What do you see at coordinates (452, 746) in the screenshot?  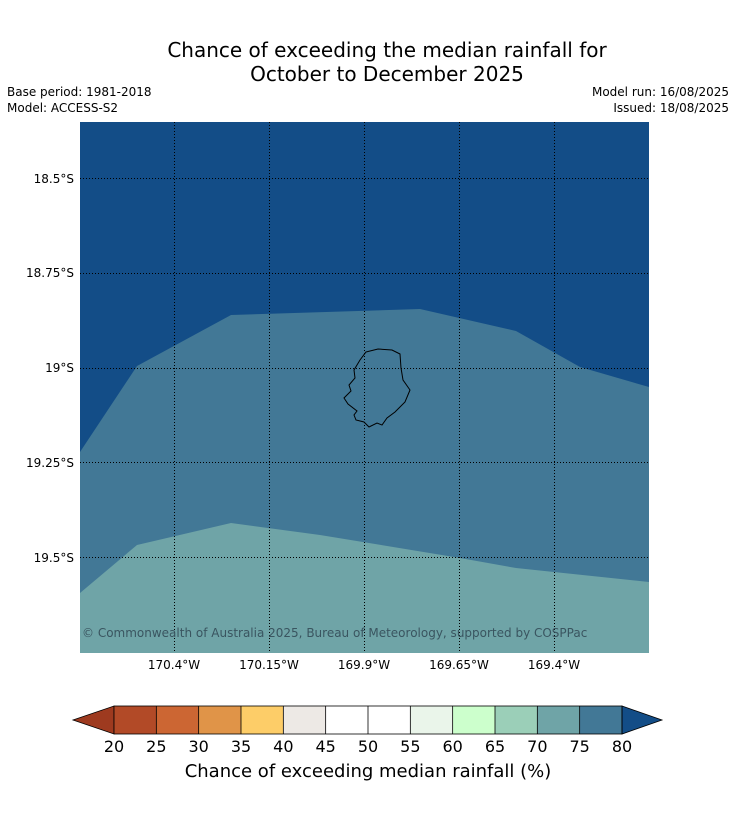 I see `colorbar-tick: 60` at bounding box center [452, 746].